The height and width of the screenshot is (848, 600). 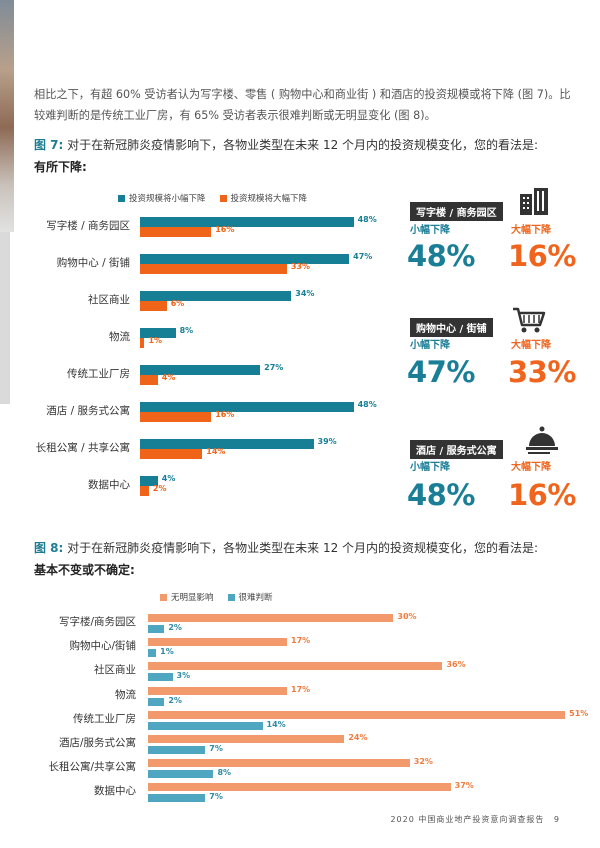 I want to click on fig7-value-label-s1-3: 1%, so click(x=155, y=340).